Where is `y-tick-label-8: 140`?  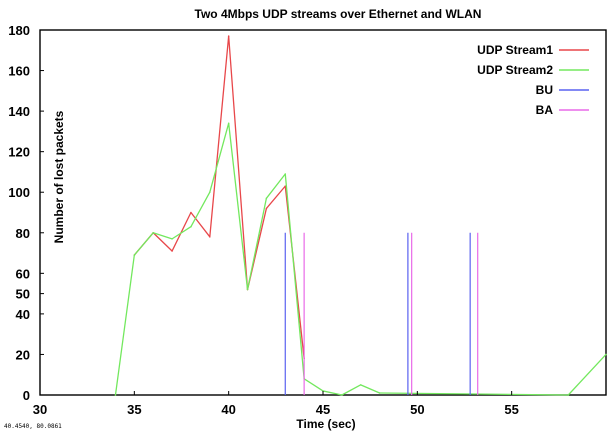 y-tick-label-8: 140 is located at coordinates (19, 111).